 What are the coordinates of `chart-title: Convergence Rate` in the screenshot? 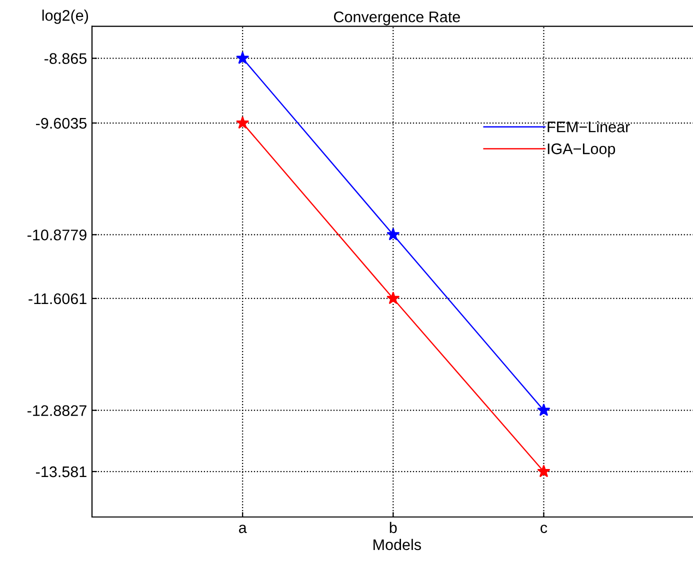 It's located at (397, 18).